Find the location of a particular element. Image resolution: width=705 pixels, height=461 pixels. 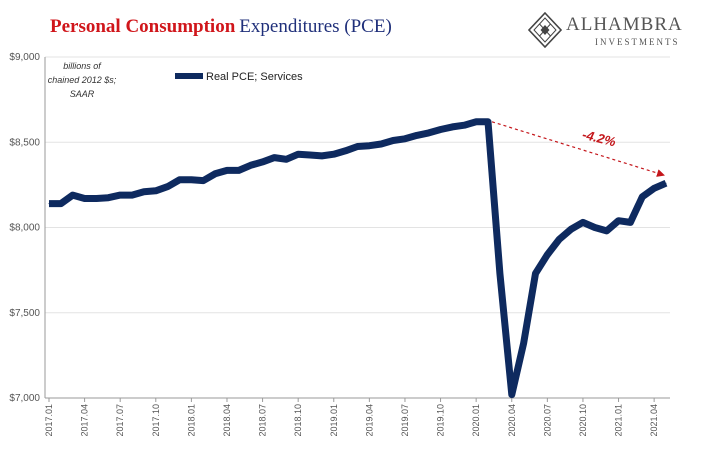

chart-title-part2: Expenditures (PCE) is located at coordinates (315, 26).